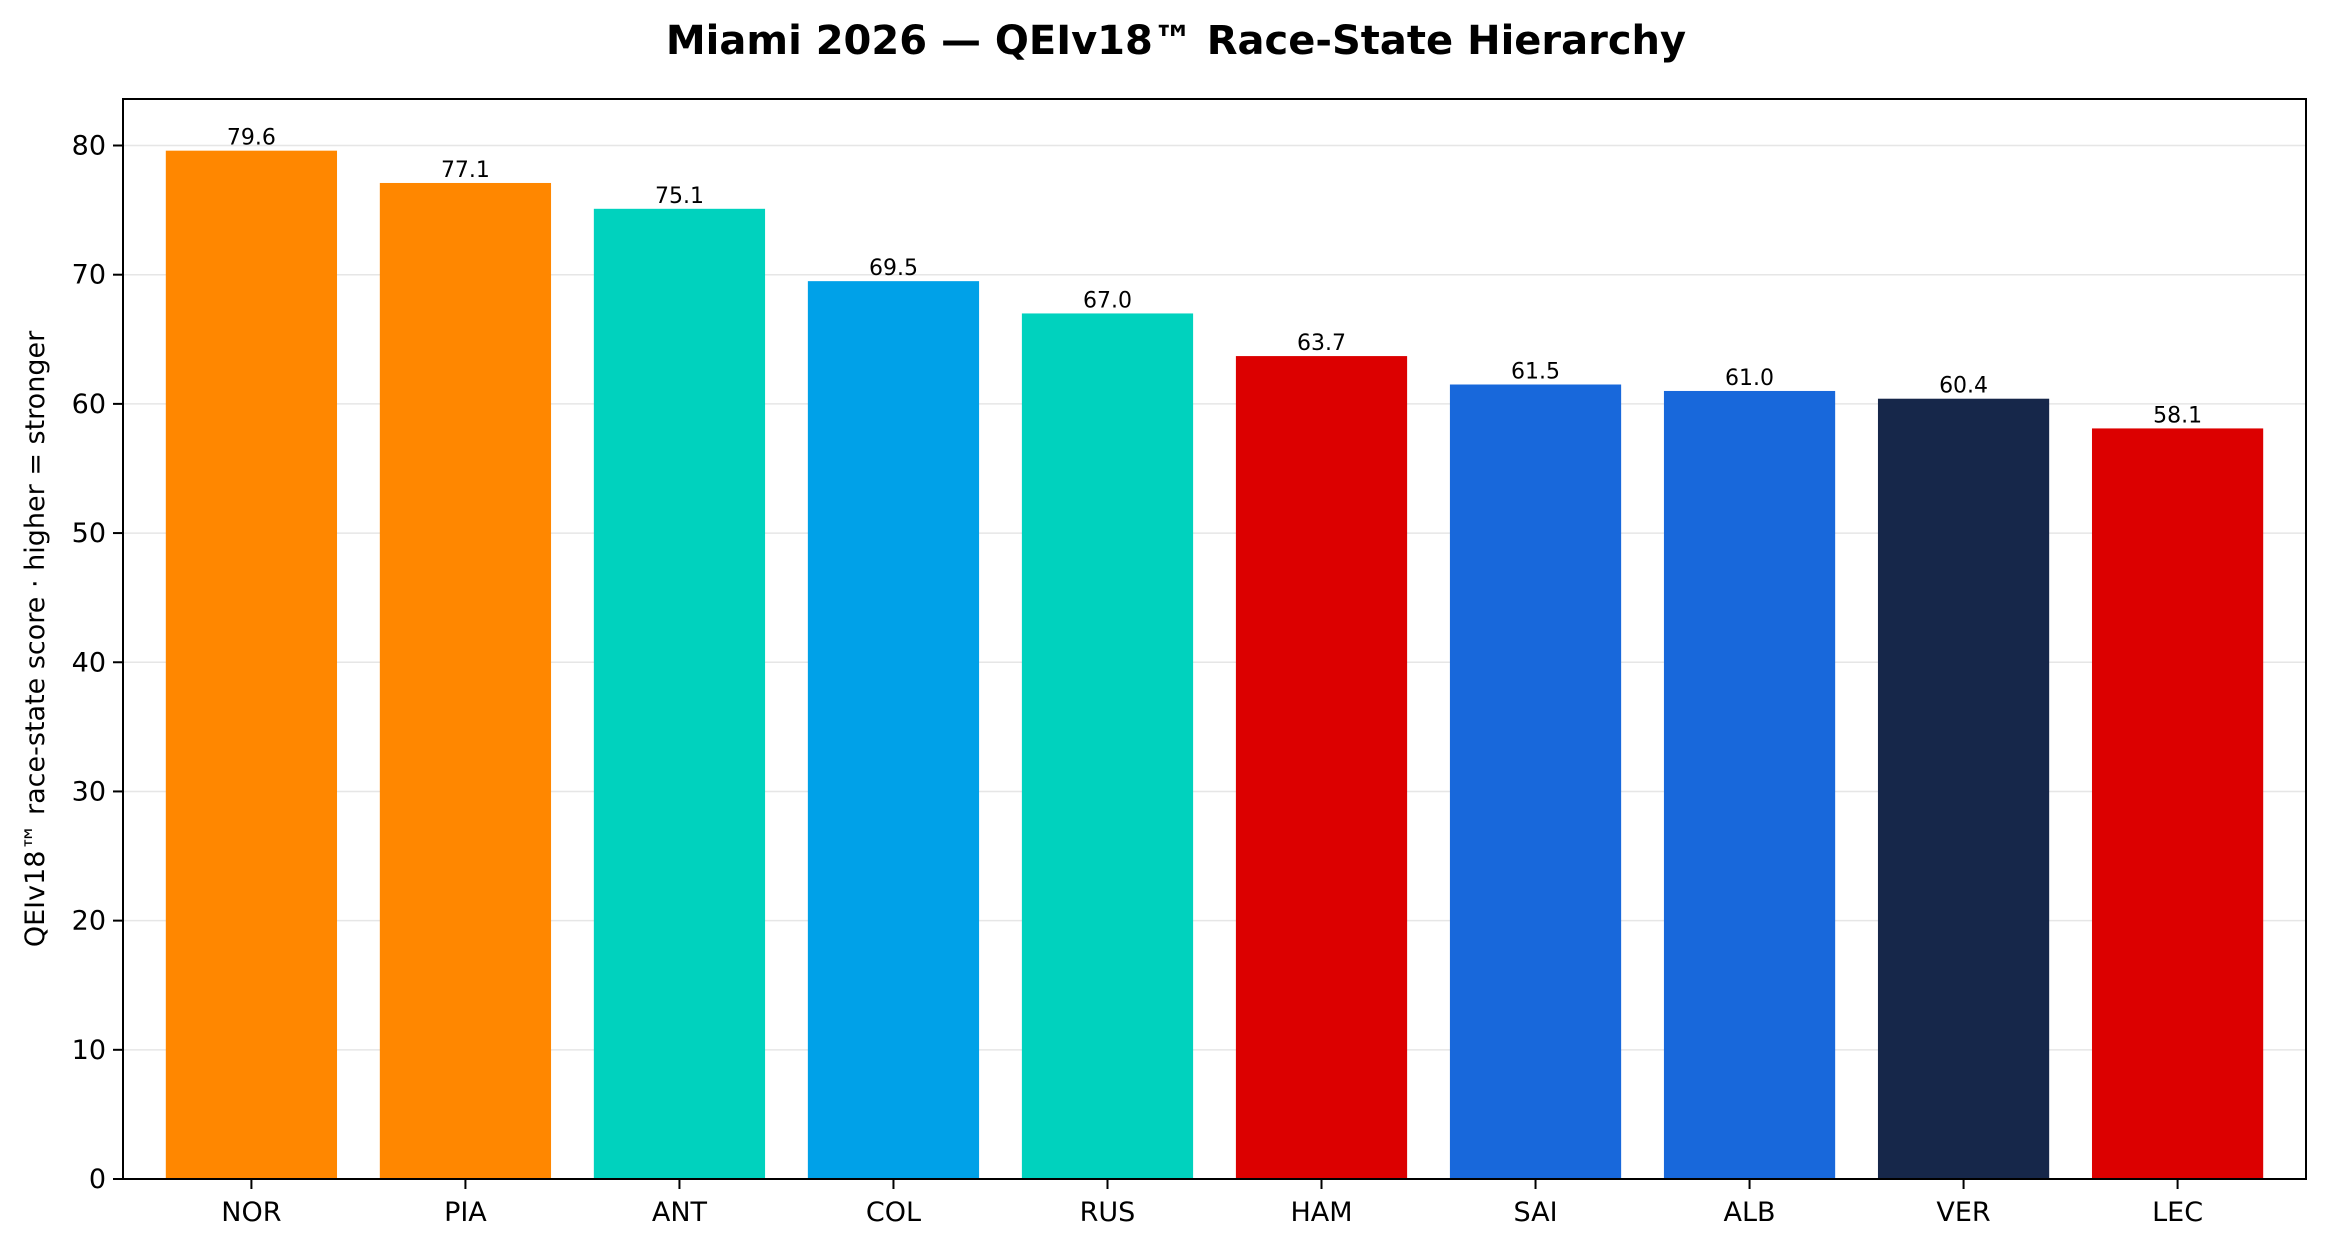  I want to click on y-axis-ticks: 0 10 20 30 40 50 60 70 80, so click(97, 663).